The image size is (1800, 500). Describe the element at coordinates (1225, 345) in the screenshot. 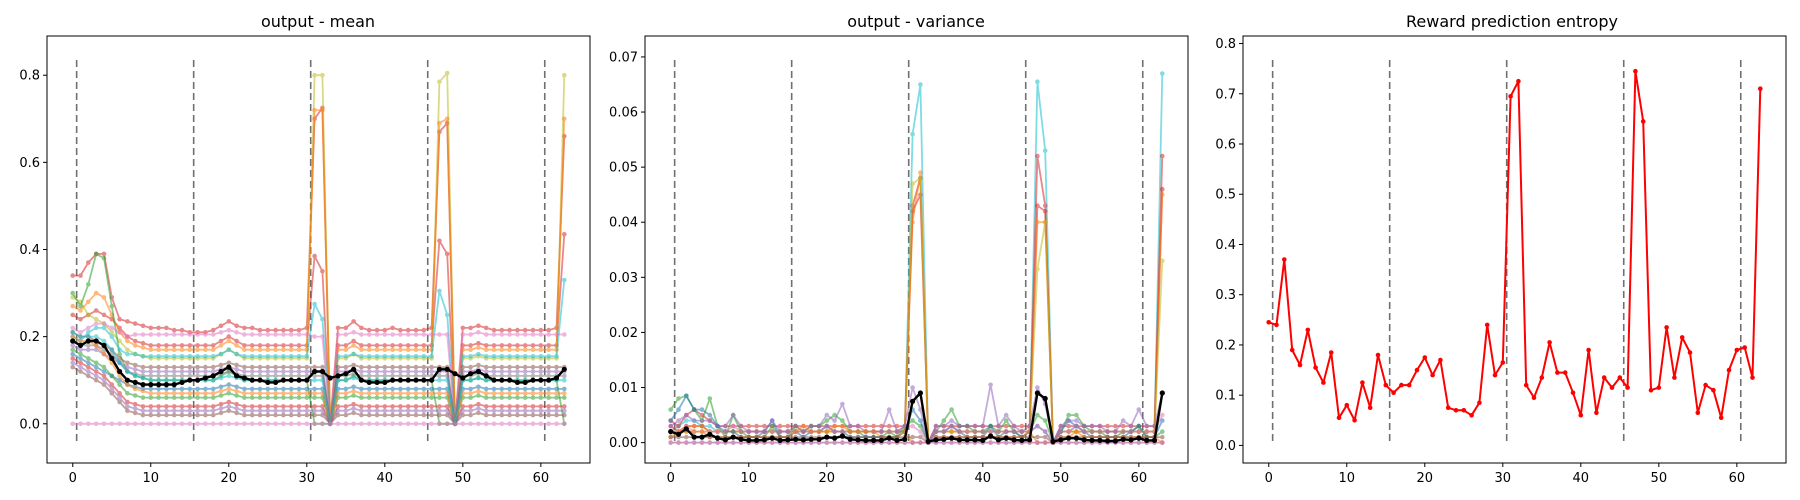

I see `y-tick-label: 0.2` at that location.